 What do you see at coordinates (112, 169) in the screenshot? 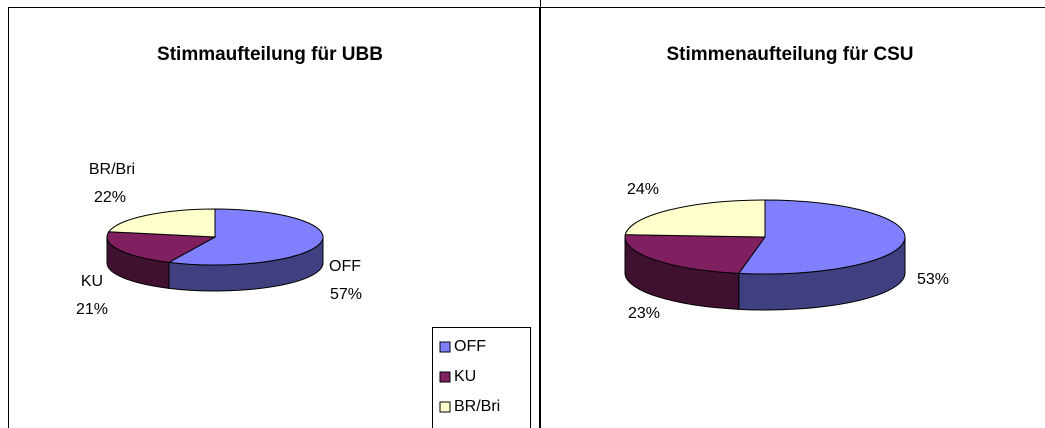
I see `slice-category-label: BR/Bri` at bounding box center [112, 169].